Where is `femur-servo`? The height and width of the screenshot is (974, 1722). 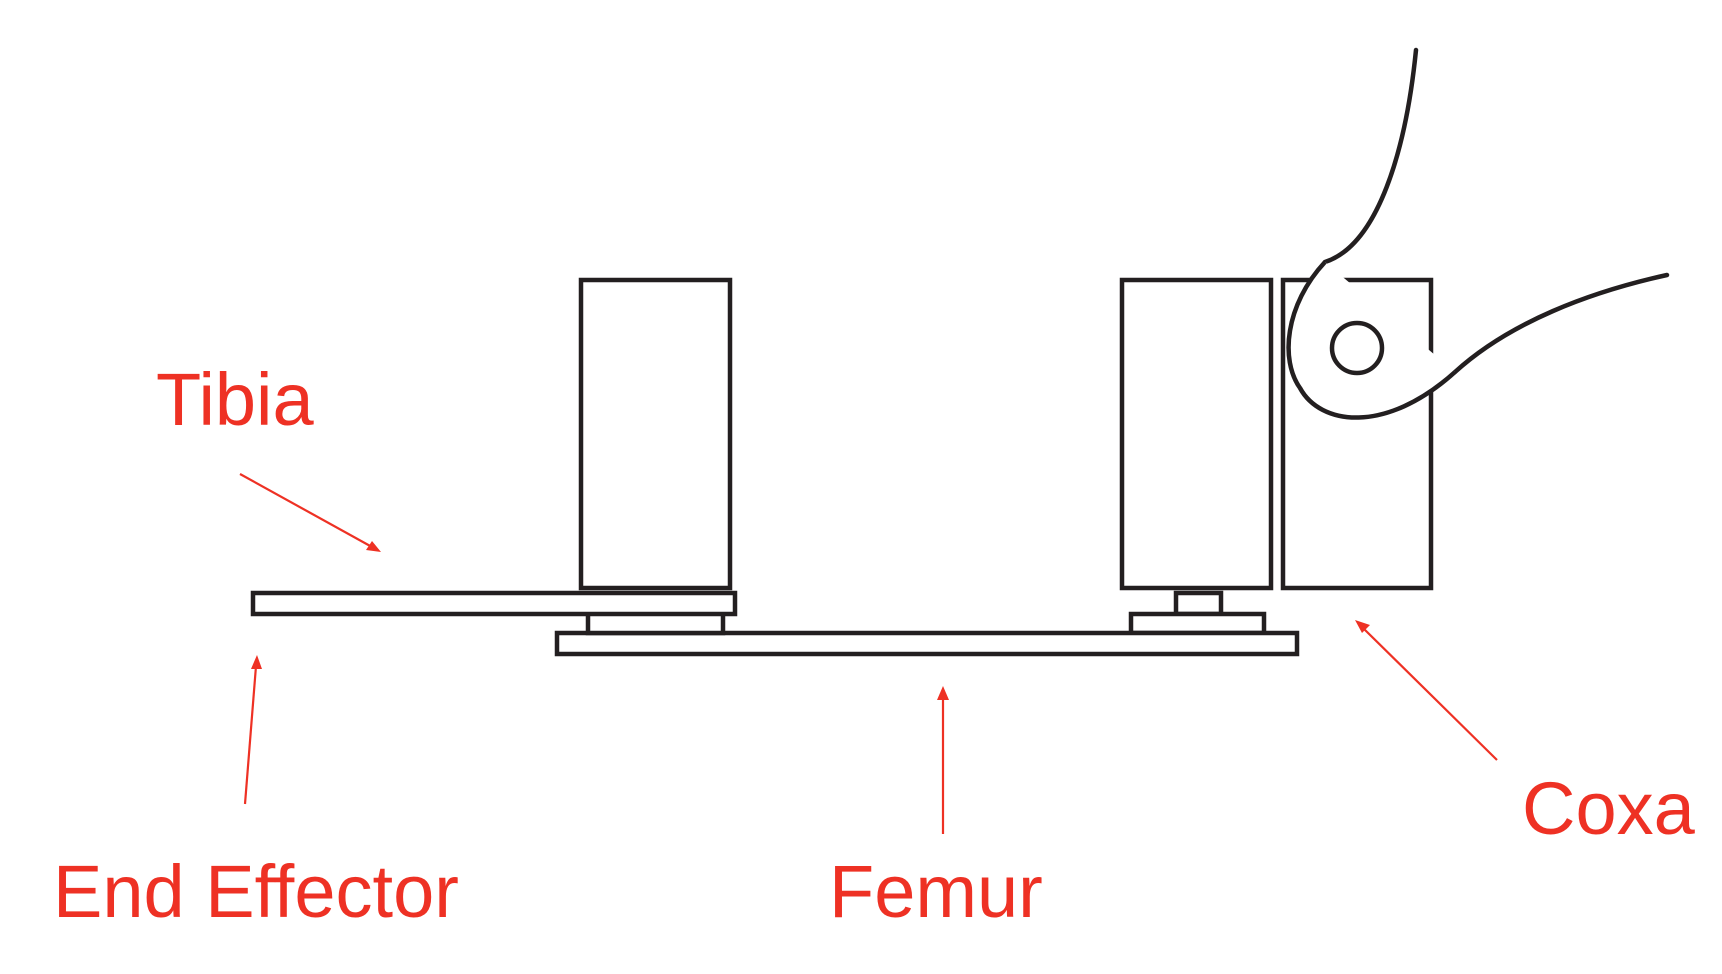
femur-servo is located at coordinates (1196, 434).